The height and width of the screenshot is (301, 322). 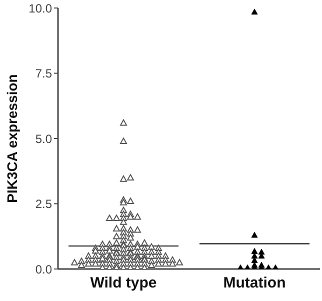 I want to click on y-tick-label: 5.0, so click(x=43, y=139).